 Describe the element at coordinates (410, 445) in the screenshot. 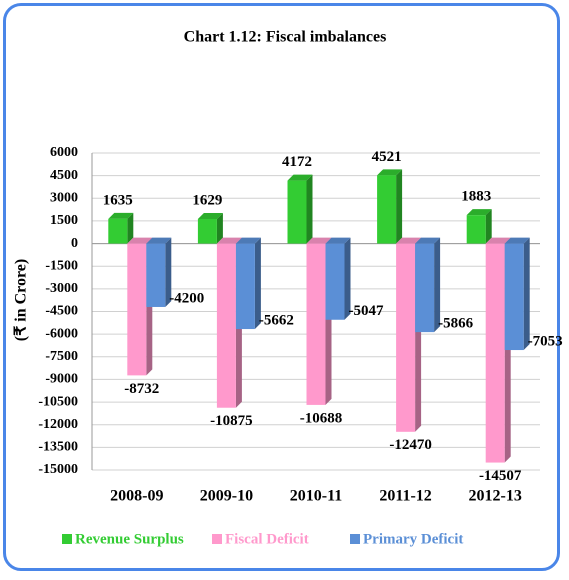

I see `data-label: -12470` at that location.